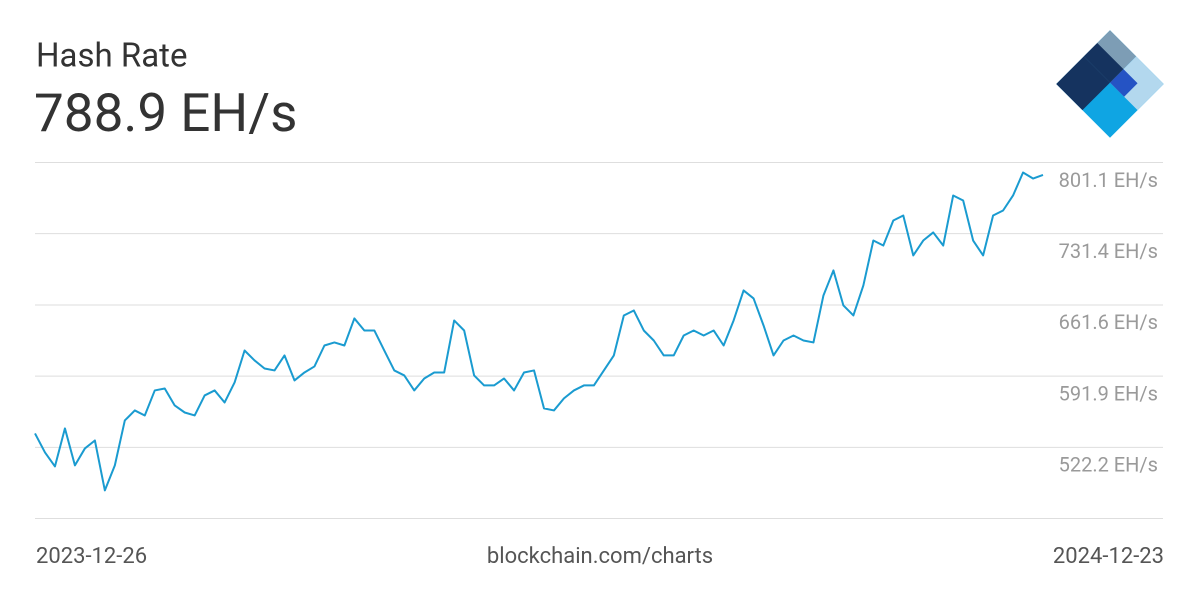  Describe the element at coordinates (1108, 556) in the screenshot. I see `end-date: 2024-12-23` at that location.